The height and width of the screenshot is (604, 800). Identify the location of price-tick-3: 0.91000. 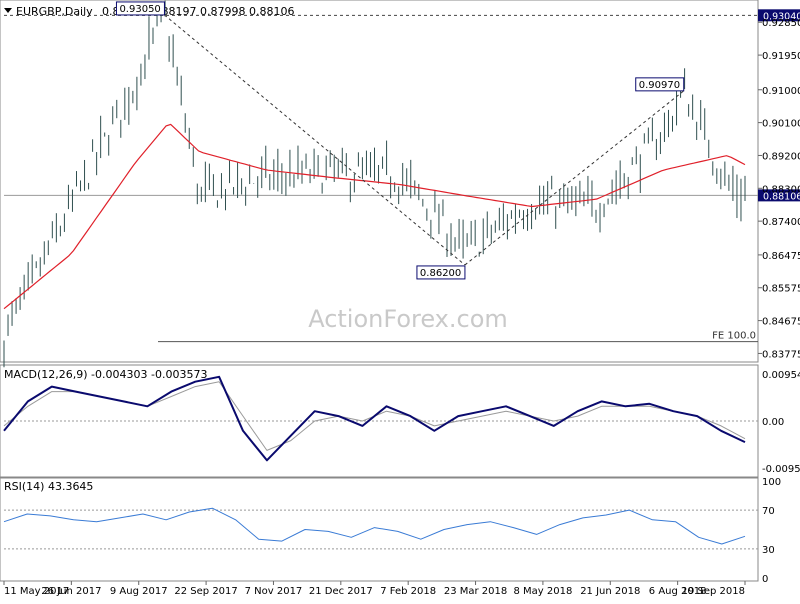
(781, 91).